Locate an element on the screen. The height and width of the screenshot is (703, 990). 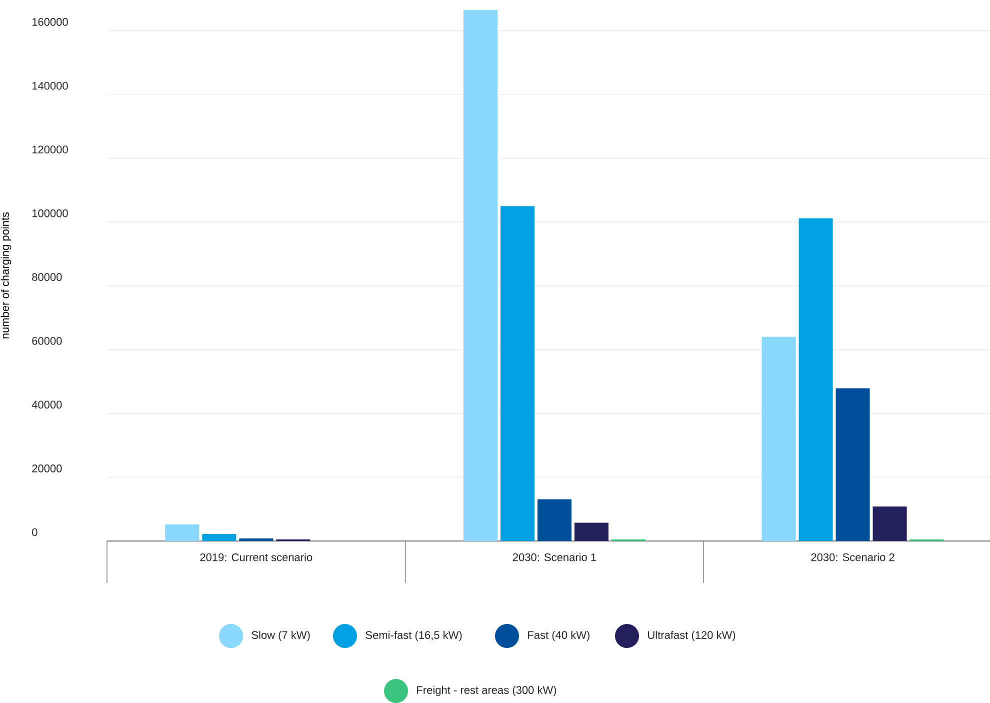
y-tick-label: 100000 is located at coordinates (50, 213).